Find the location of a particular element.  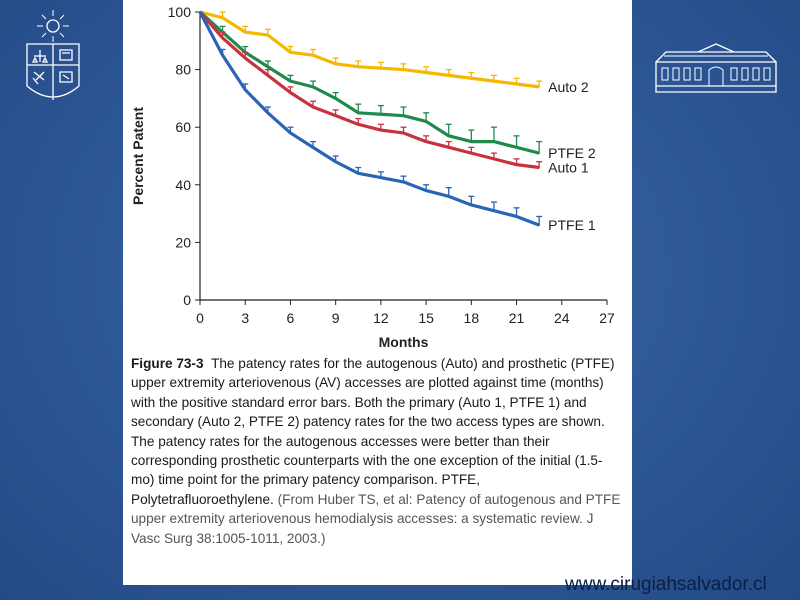

x-tick-label: 24 is located at coordinates (562, 318).